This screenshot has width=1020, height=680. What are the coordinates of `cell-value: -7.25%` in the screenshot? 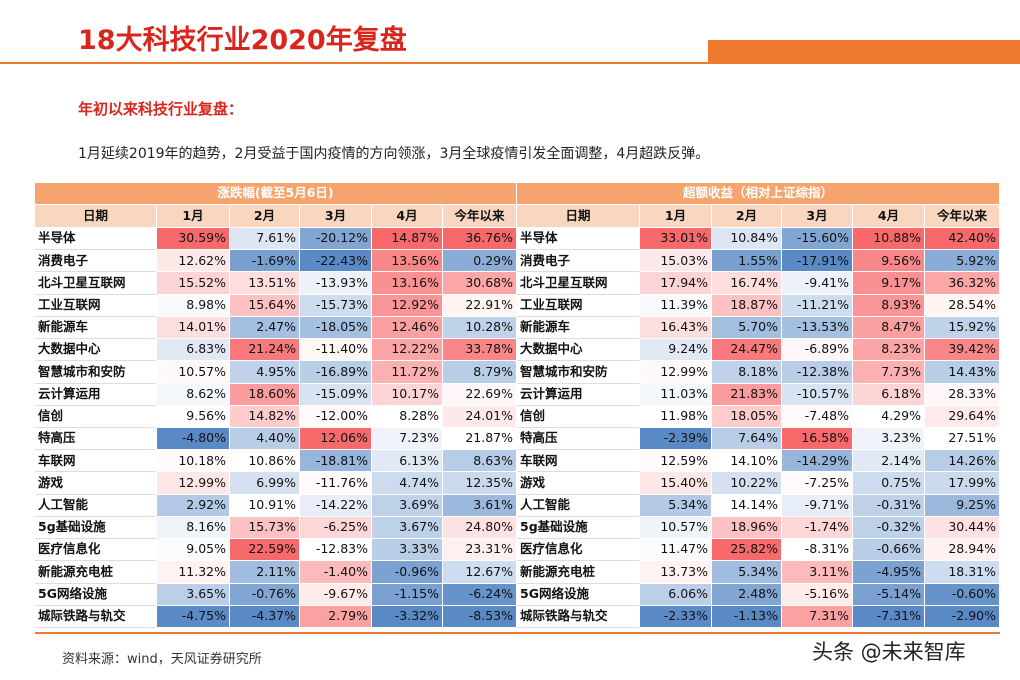 It's located at (817, 483).